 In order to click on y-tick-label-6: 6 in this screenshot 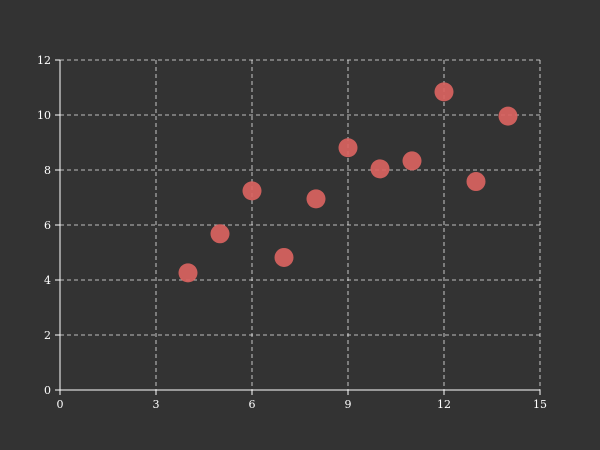, I will do `click(47, 225)`.